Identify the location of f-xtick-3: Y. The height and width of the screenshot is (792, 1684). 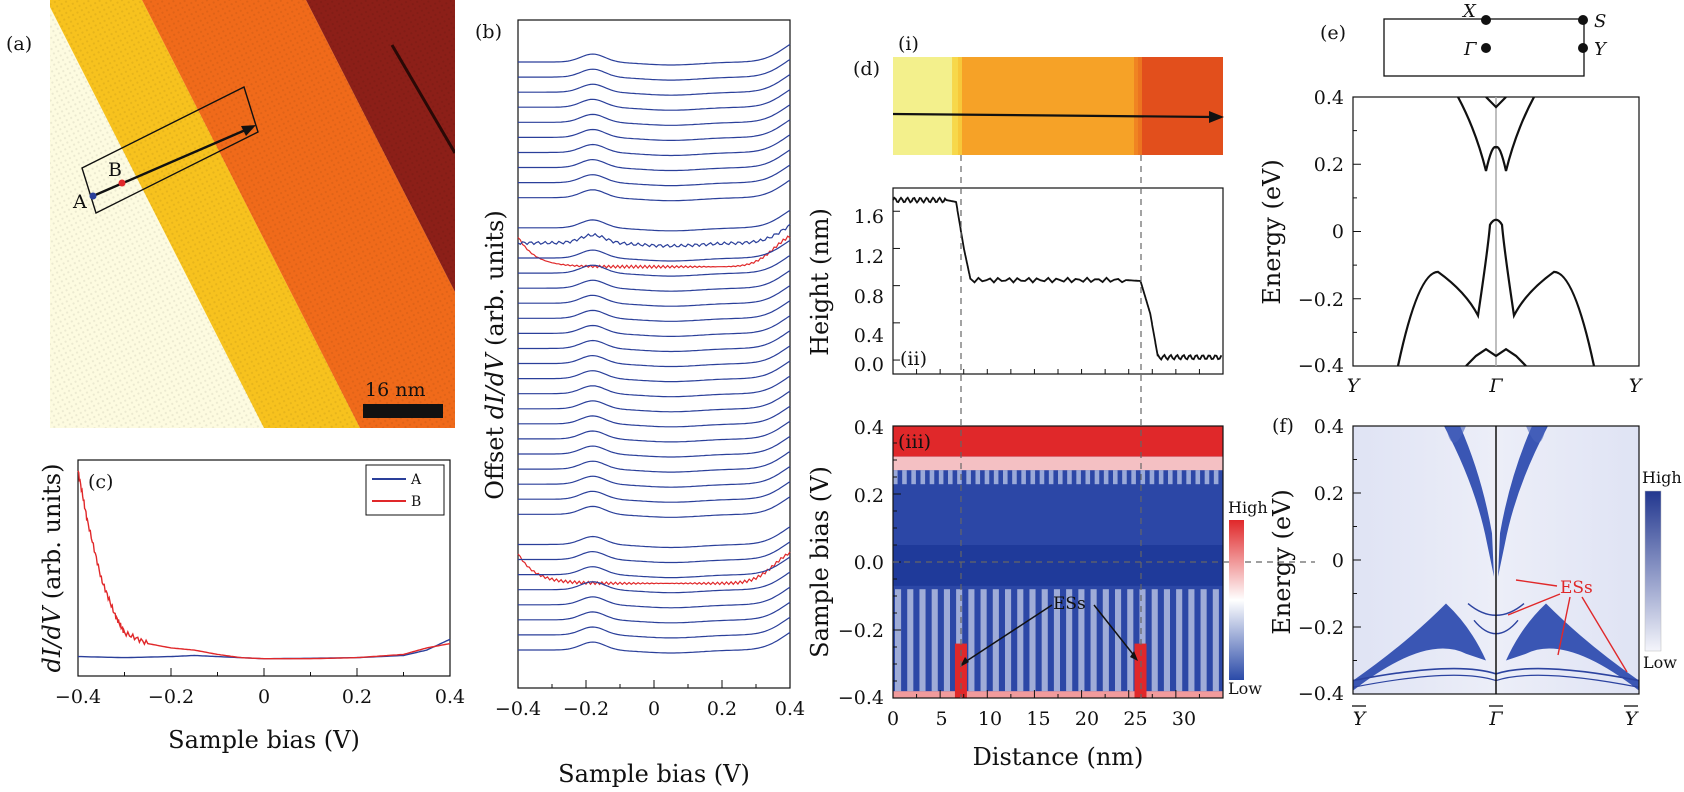
(1632, 717).